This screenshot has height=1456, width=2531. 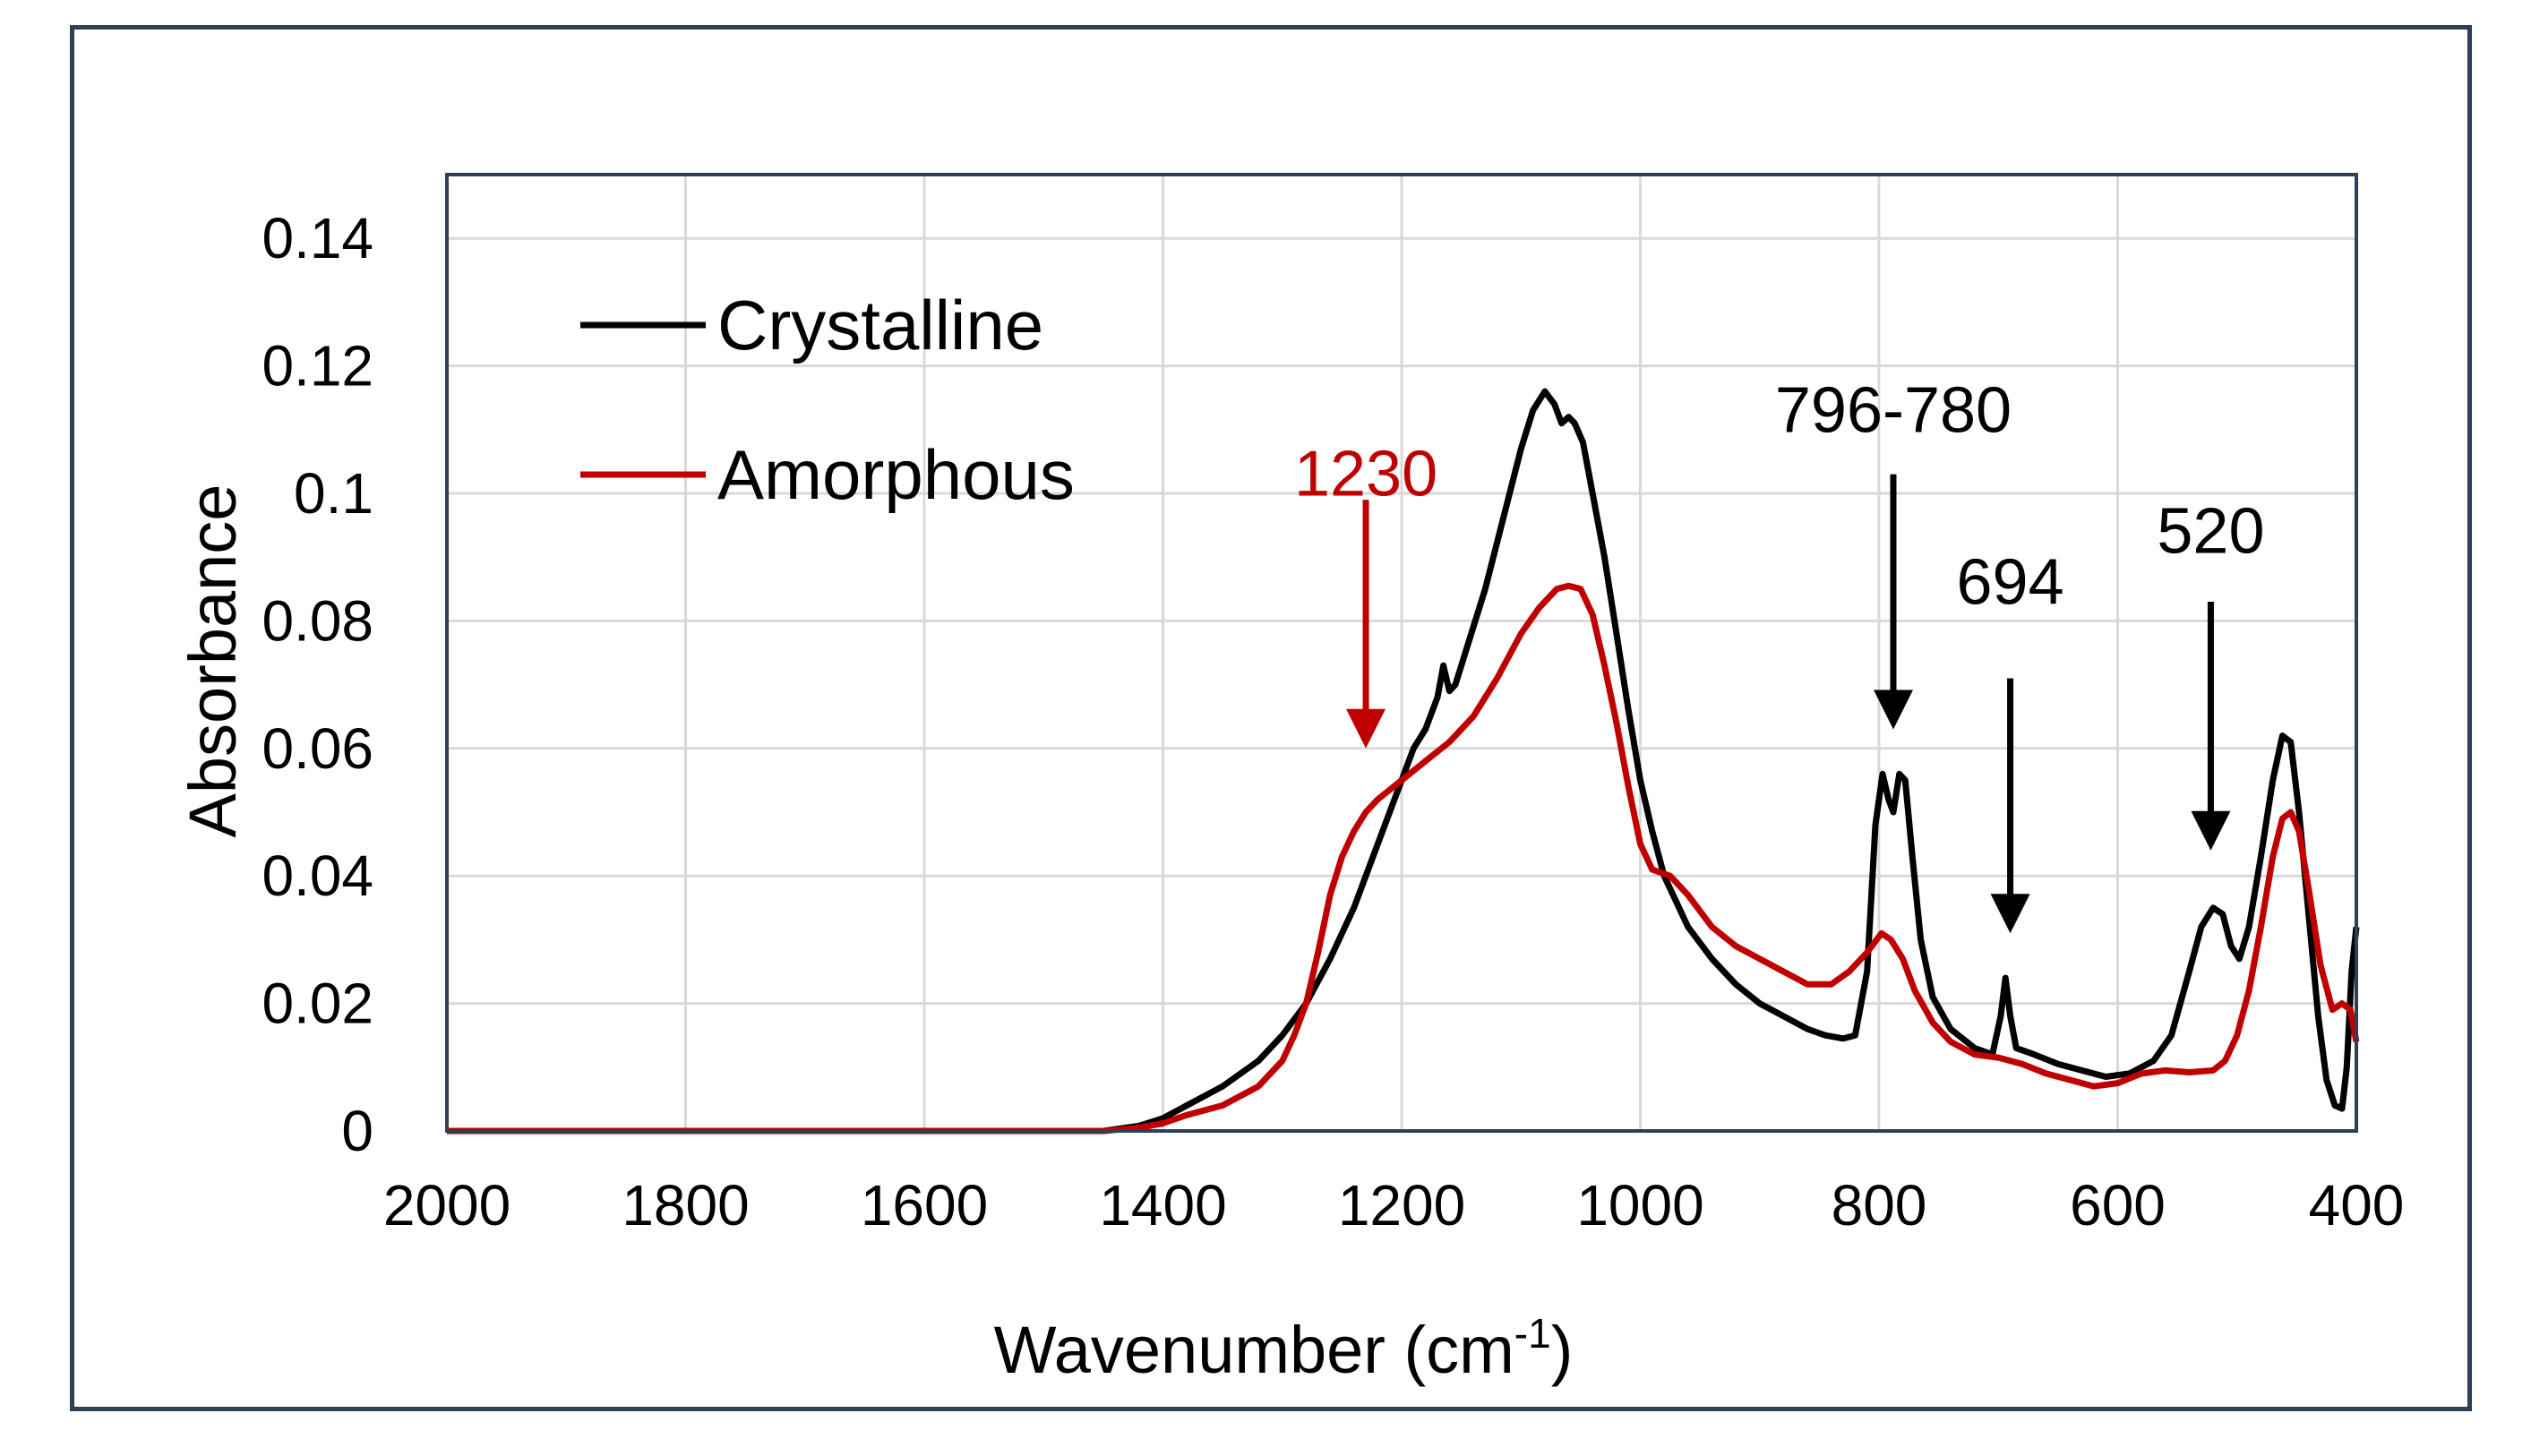 I want to click on x-axis-title-end: ), so click(x=1562, y=1350).